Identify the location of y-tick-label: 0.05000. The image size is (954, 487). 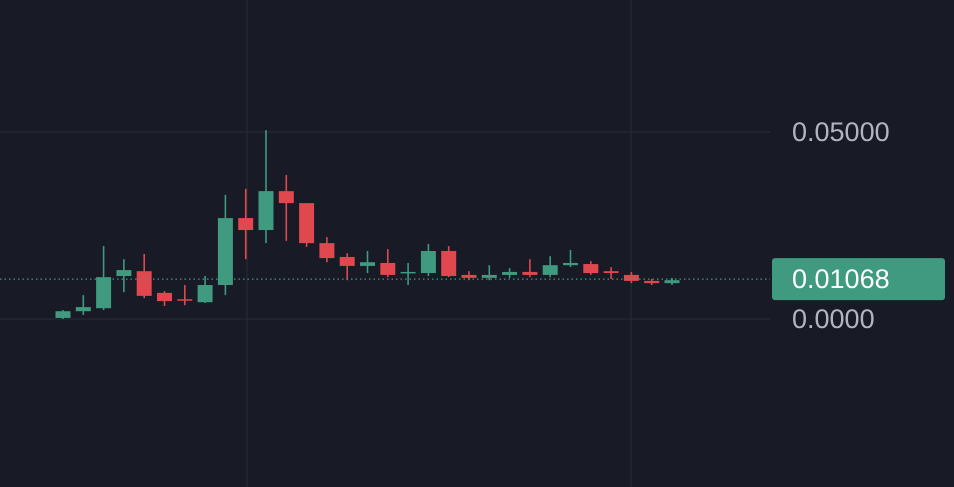
(841, 132).